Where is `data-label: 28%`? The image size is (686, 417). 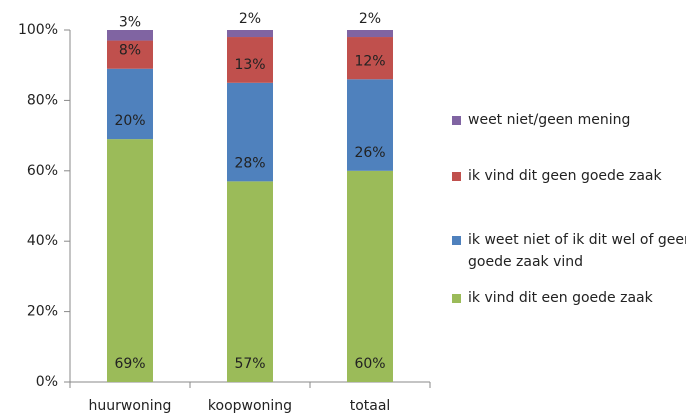 data-label: 28% is located at coordinates (249, 163).